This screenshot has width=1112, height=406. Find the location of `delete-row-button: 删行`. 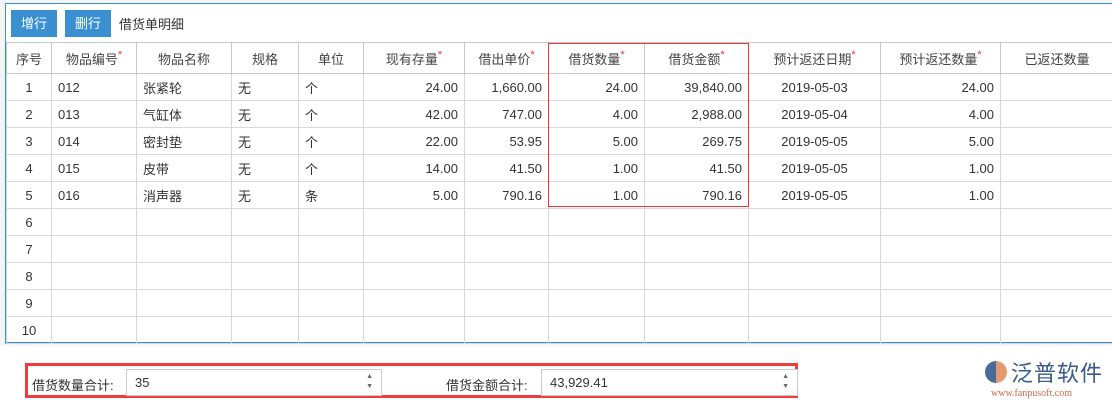

delete-row-button: 删行 is located at coordinates (88, 23).